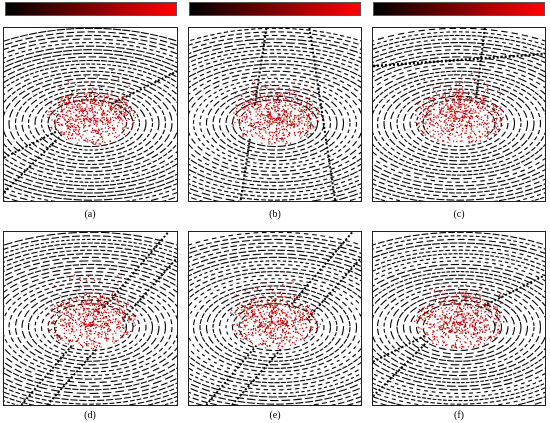  I want to click on lidar-scan-b, so click(275, 114).